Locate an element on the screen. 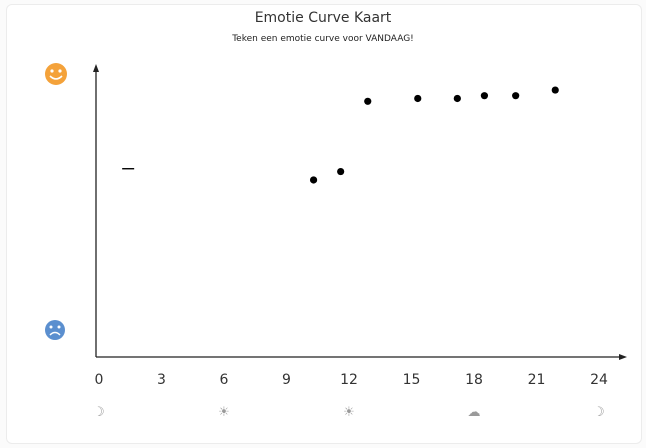  sunrise-icon: ☀ is located at coordinates (224, 412).